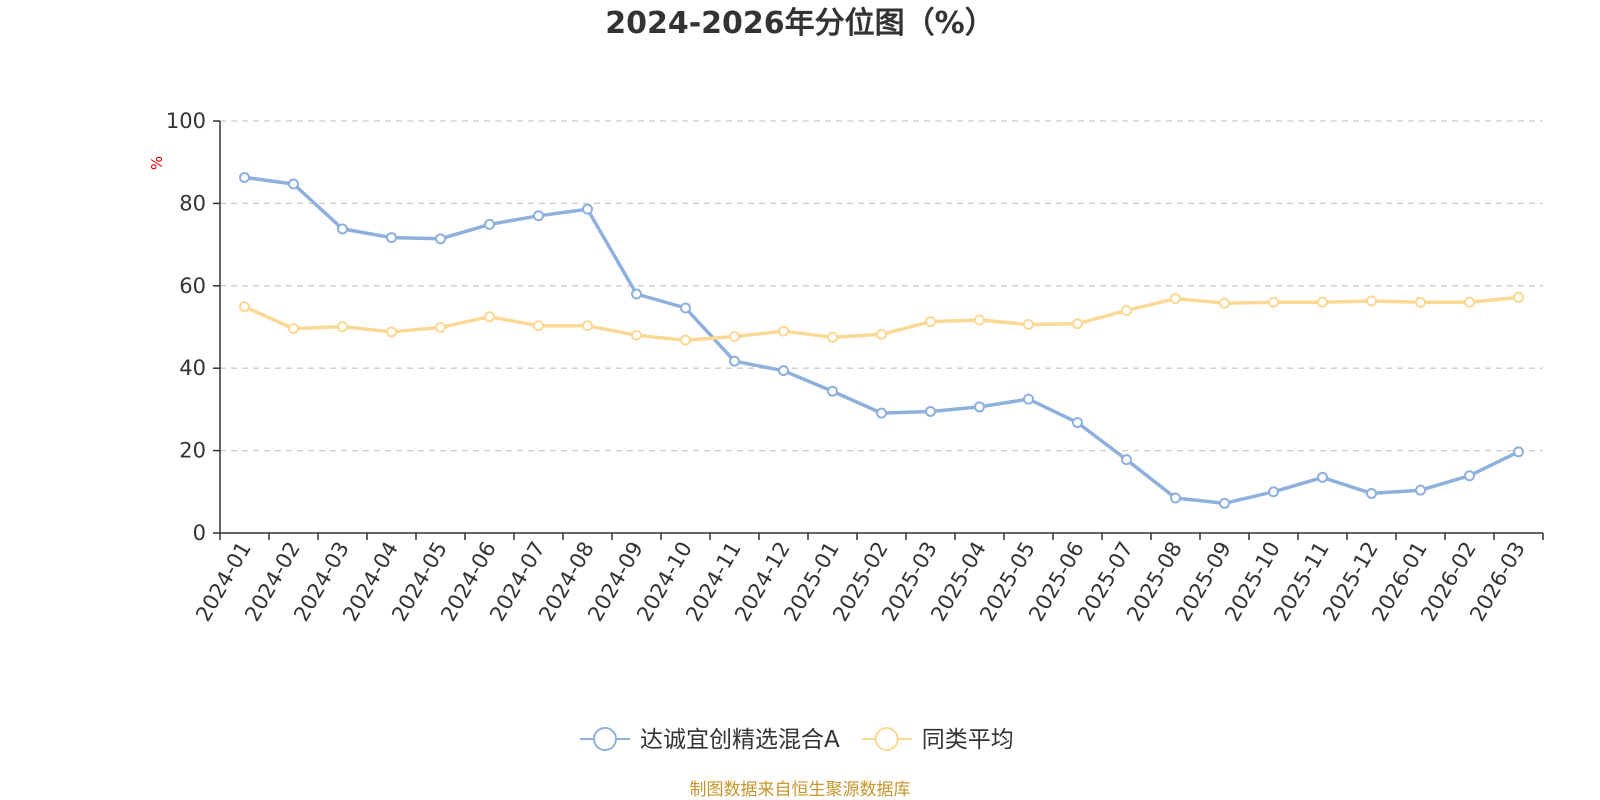 This screenshot has width=1600, height=800. Describe the element at coordinates (800, 23) in the screenshot. I see `chart-title: 2024-2026年分位图（%）` at that location.